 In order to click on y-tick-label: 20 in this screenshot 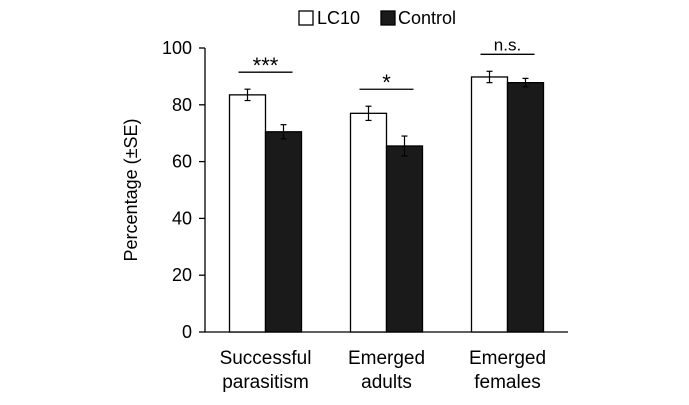, I will do `click(182, 275)`.